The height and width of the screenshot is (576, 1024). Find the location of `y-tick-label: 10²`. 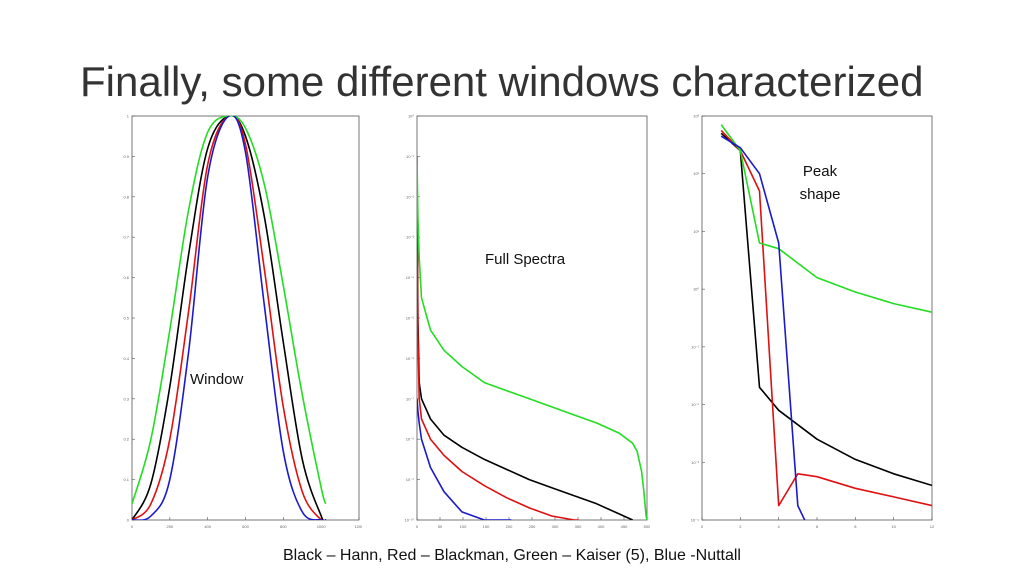

y-tick-label: 10² is located at coordinates (696, 173).